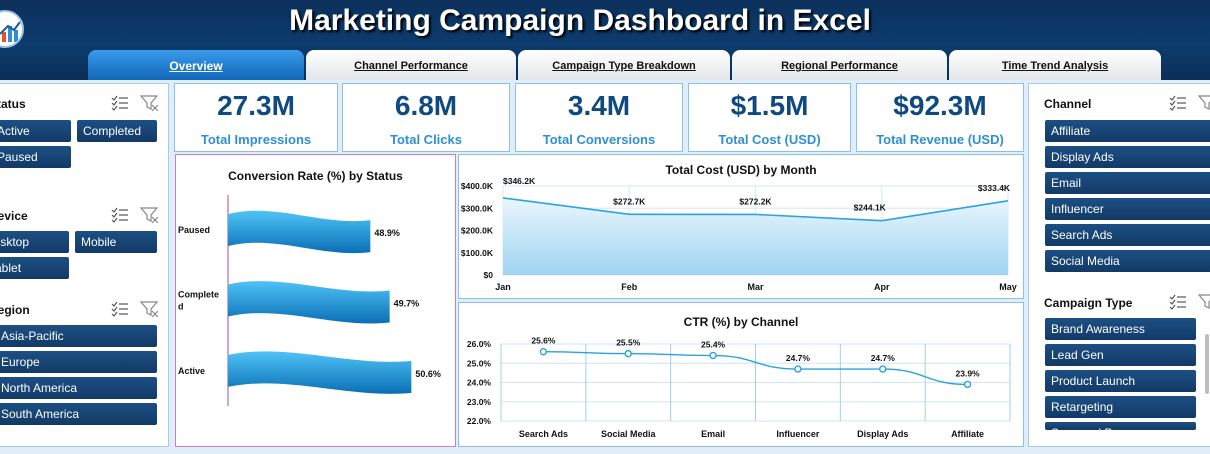 The width and height of the screenshot is (1210, 454). I want to click on chart-title: Conversion Rate (%) by Status, so click(315, 176).